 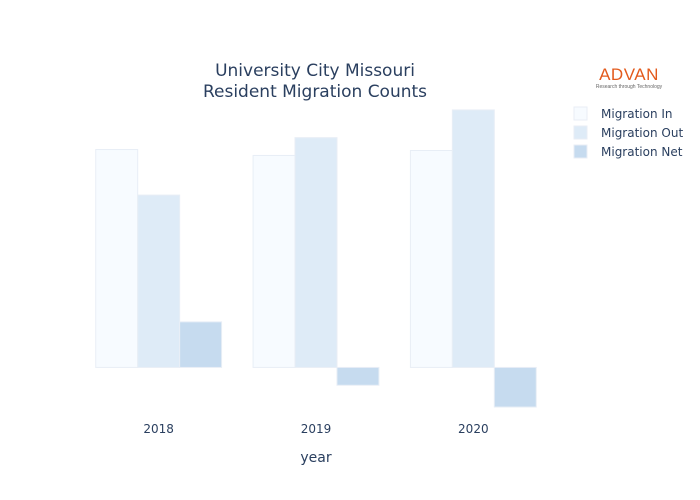 I want to click on x-axis-title: year, so click(x=315, y=458).